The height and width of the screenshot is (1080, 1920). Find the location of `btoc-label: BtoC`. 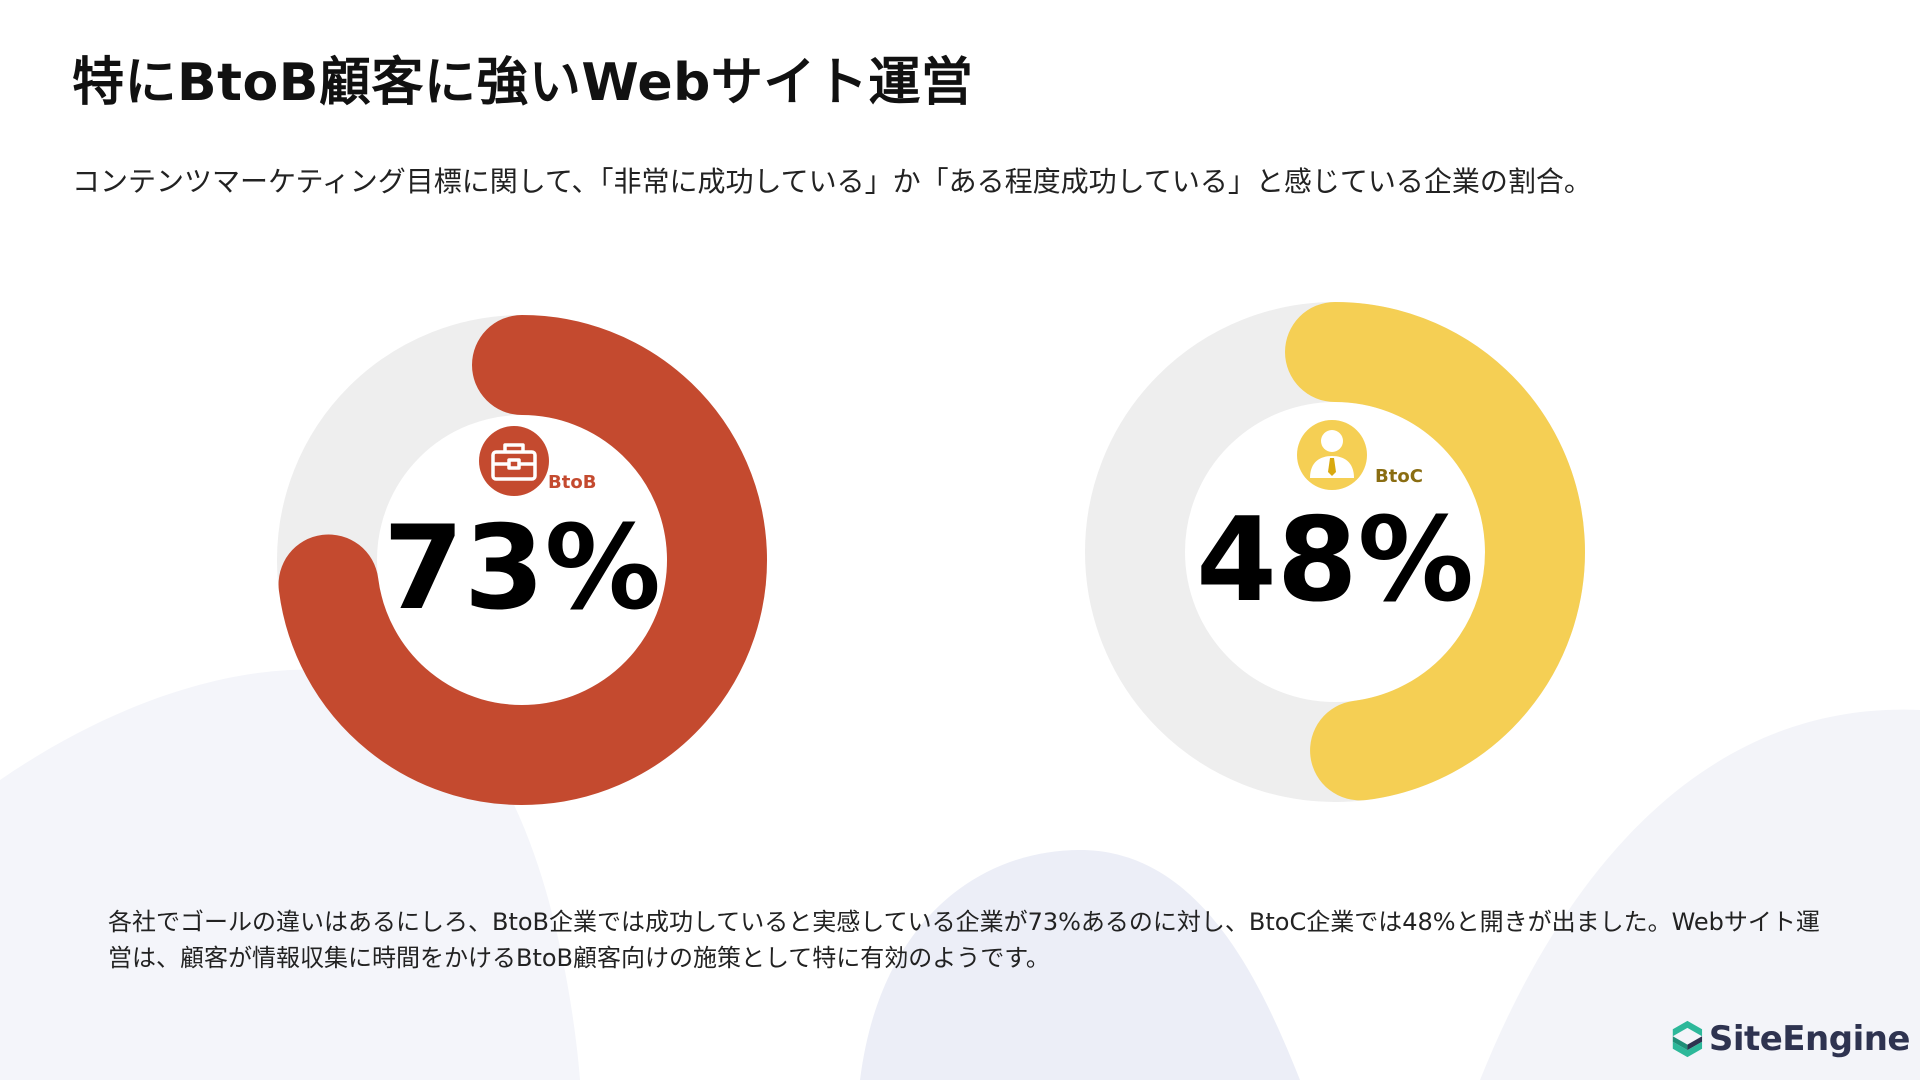

btoc-label: BtoC is located at coordinates (1399, 476).